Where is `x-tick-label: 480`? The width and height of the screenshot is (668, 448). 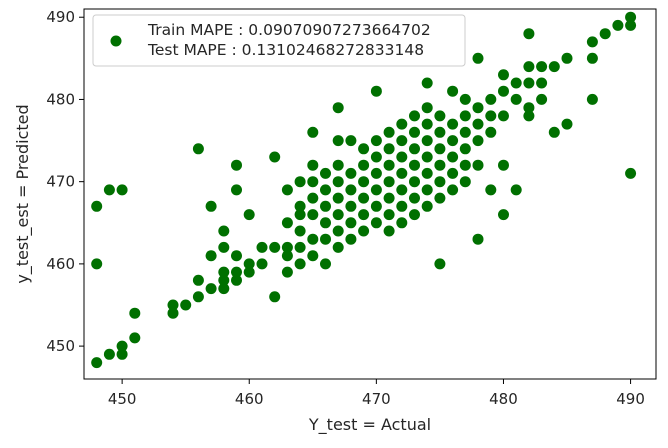 x-tick-label: 480 is located at coordinates (503, 399).